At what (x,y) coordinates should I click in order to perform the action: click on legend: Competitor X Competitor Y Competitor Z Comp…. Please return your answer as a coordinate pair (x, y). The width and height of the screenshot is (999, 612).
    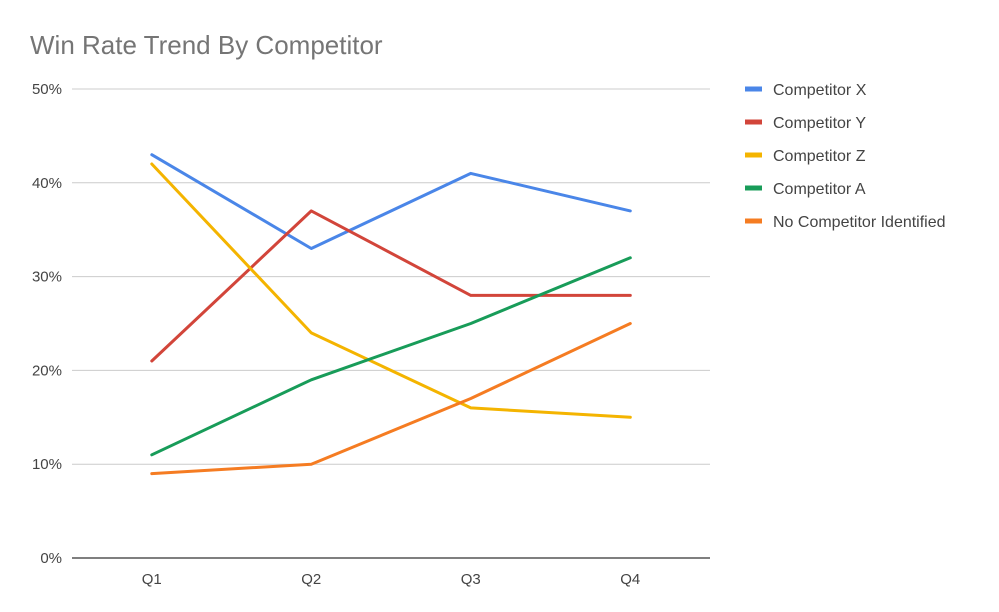
    Looking at the image, I should click on (845, 156).